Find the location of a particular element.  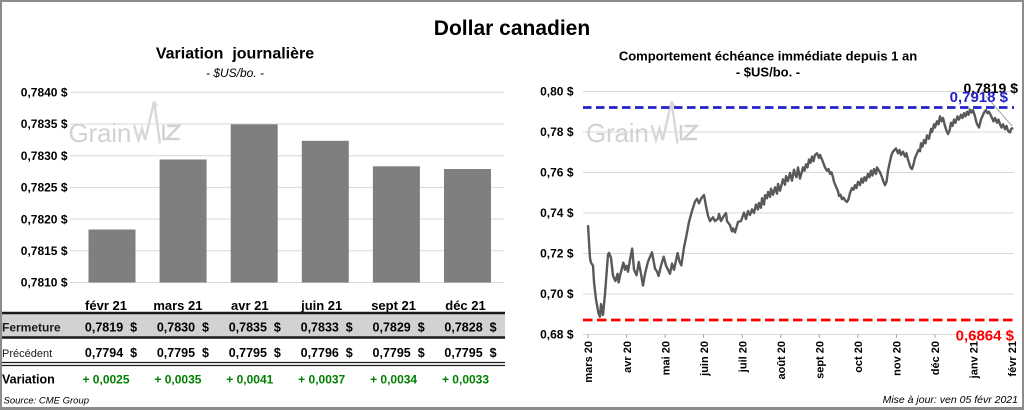

svg-text: Dollar canadien is located at coordinates (512, 28).